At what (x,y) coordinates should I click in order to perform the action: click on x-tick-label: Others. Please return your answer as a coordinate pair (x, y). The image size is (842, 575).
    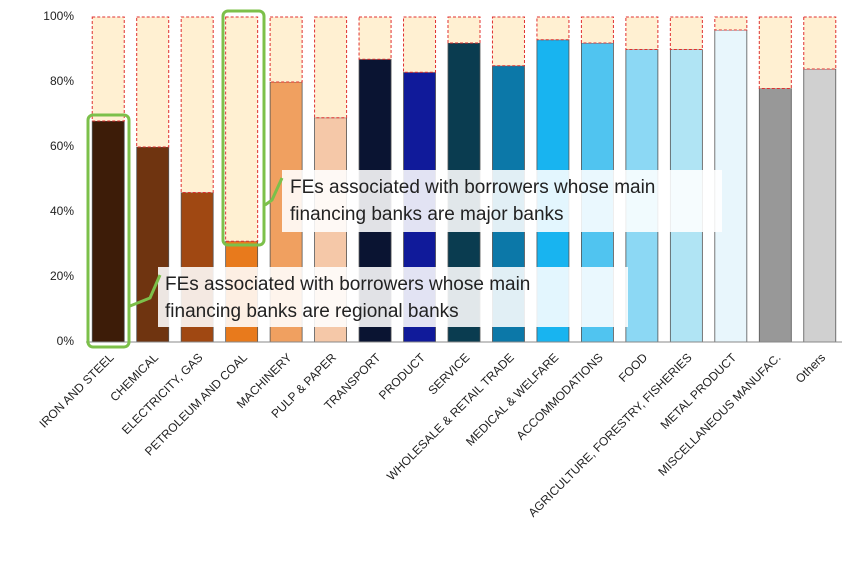
    Looking at the image, I should click on (810, 367).